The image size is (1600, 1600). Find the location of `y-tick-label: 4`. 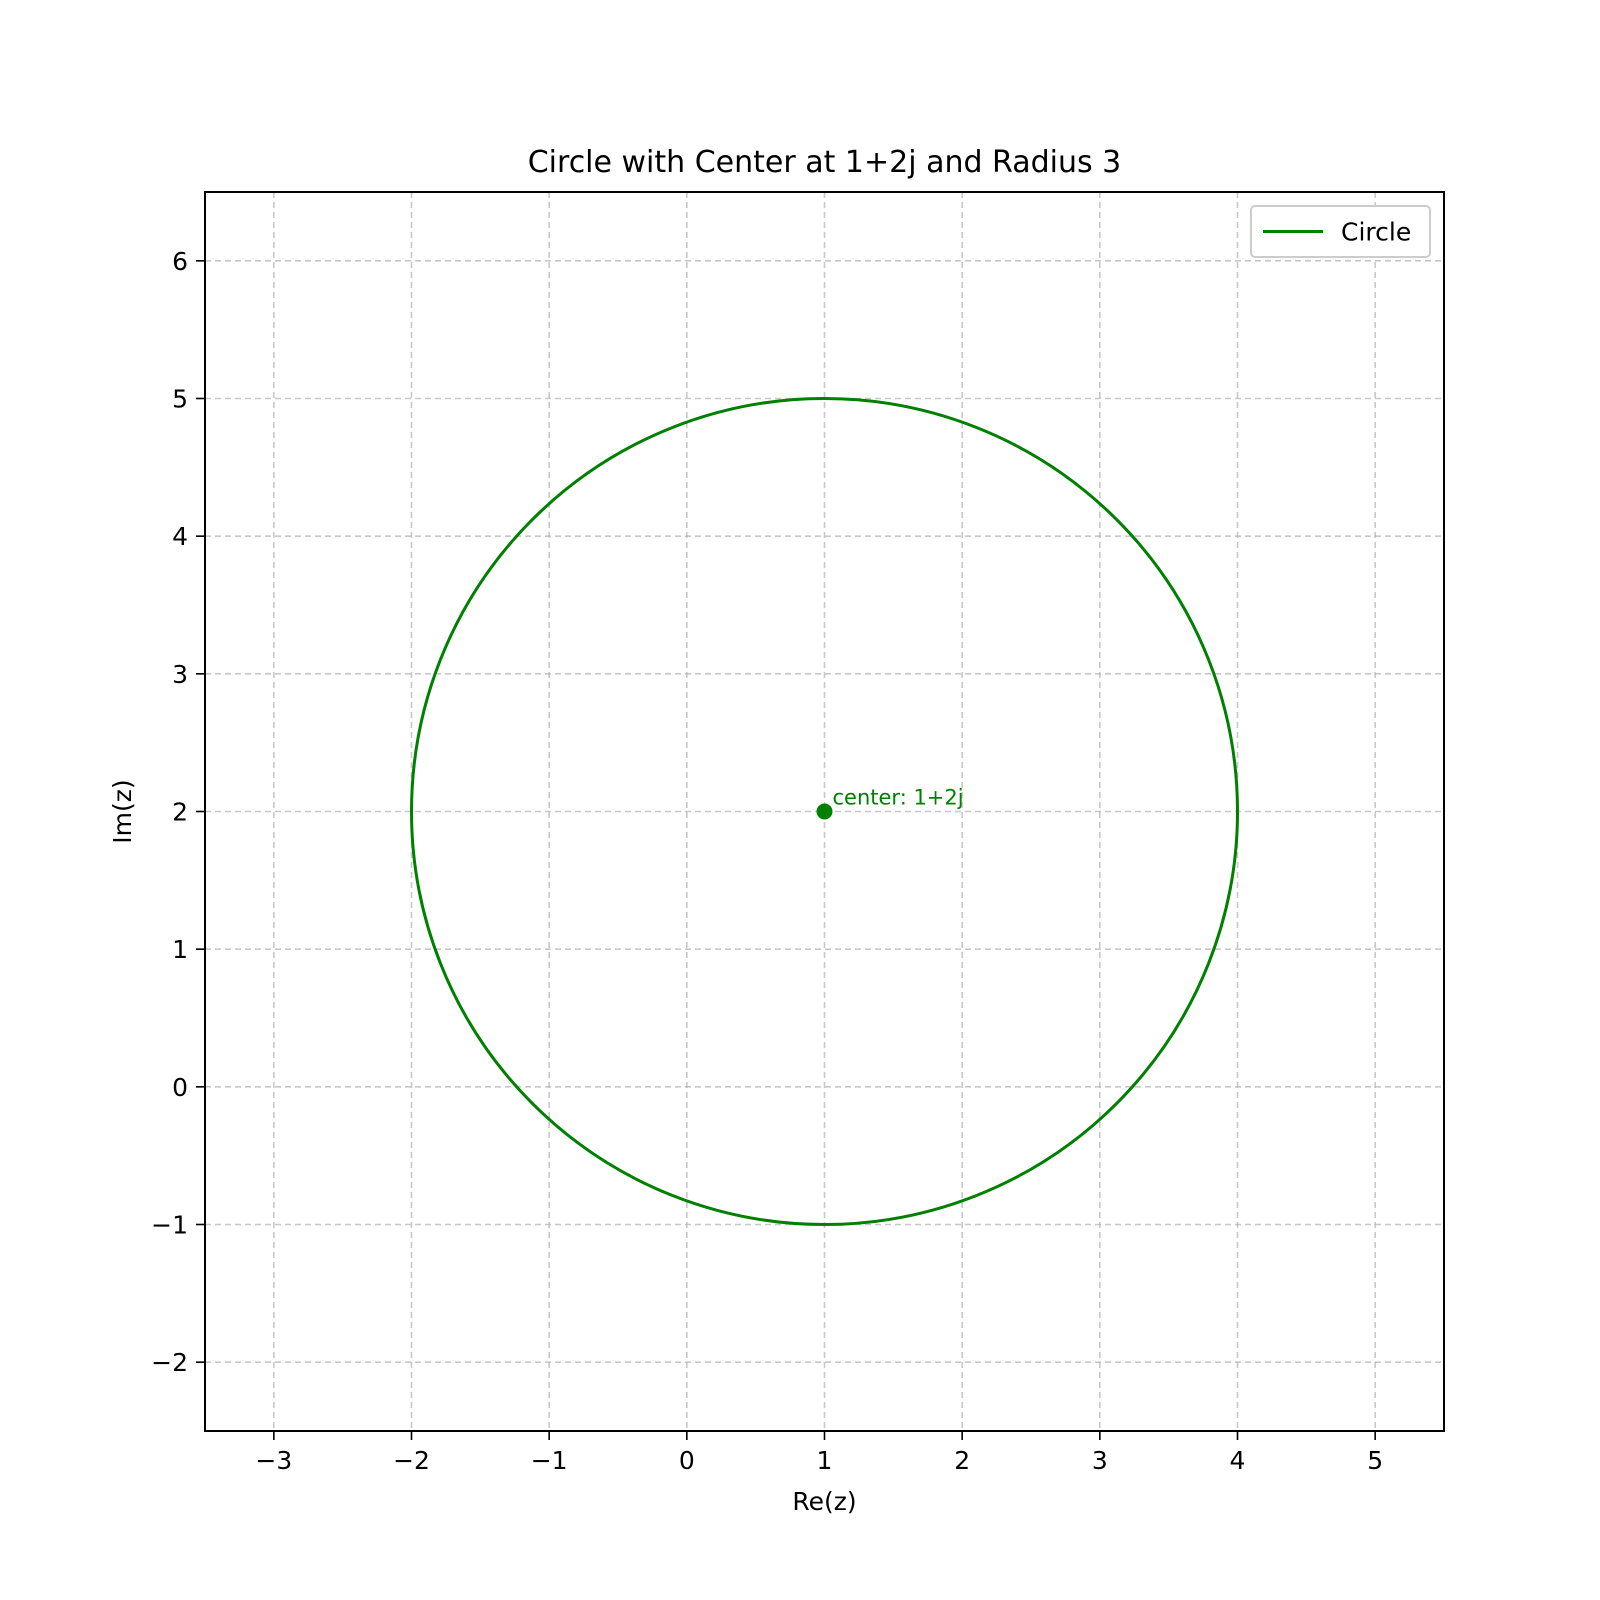

y-tick-label: 4 is located at coordinates (180, 536).